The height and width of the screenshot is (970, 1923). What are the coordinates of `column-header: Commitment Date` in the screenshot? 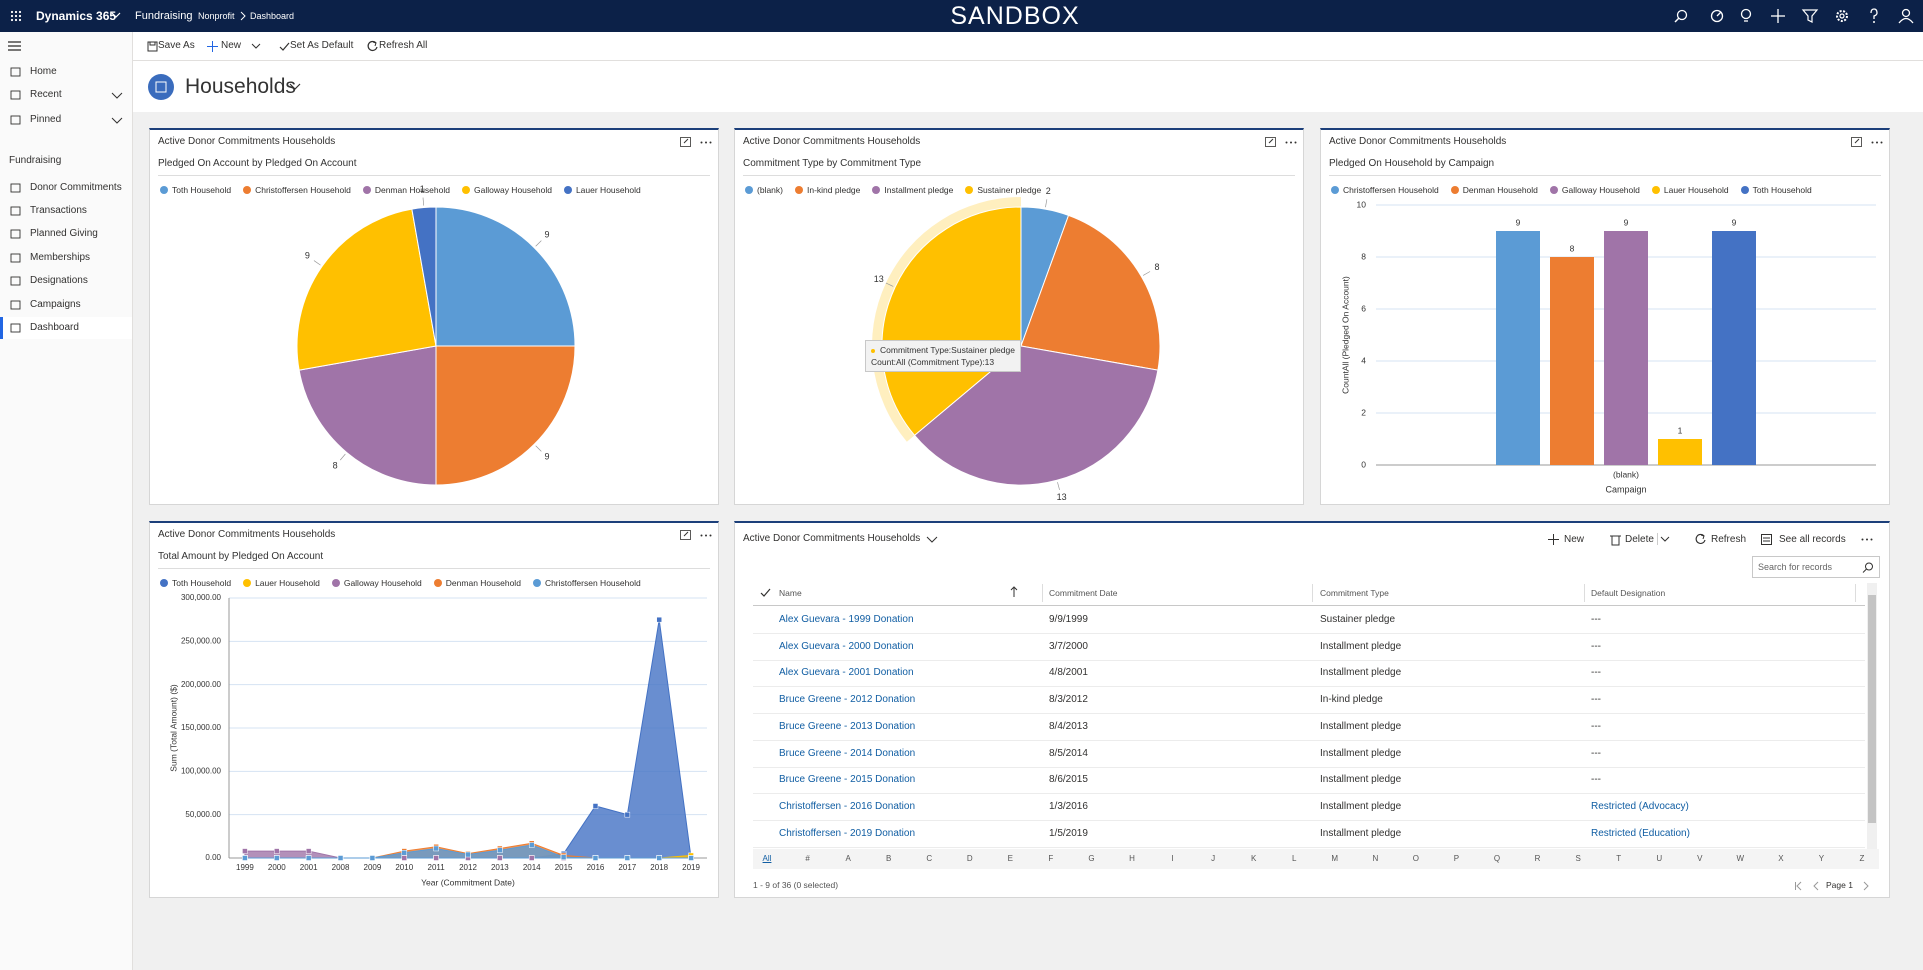 It's located at (1083, 593).